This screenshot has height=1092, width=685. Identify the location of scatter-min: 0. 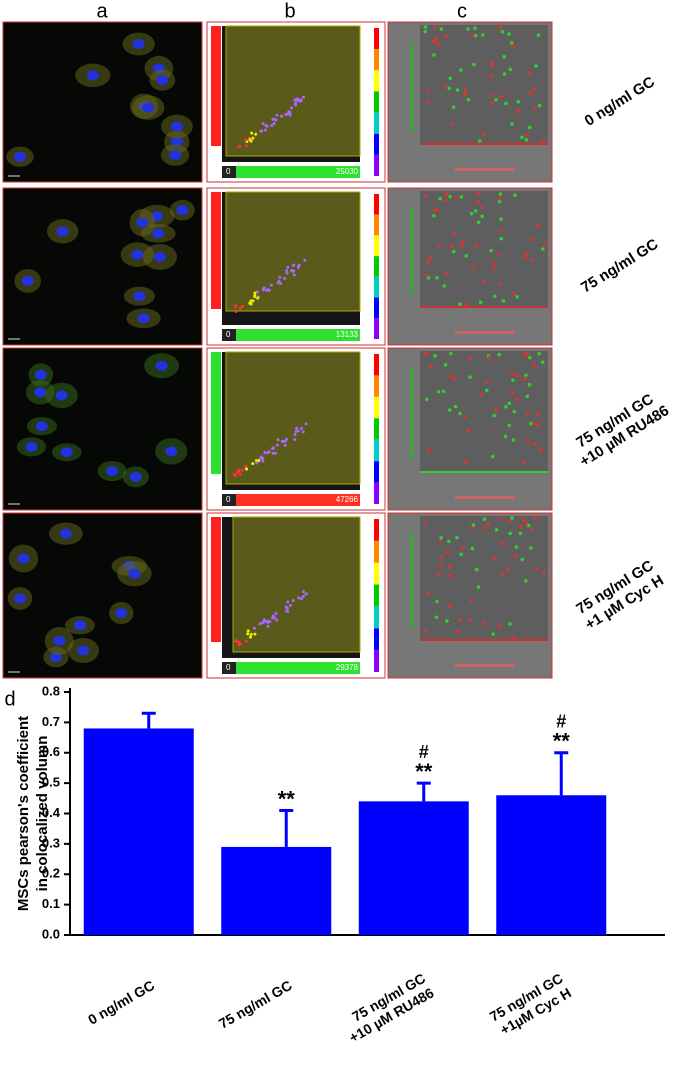
(228, 499).